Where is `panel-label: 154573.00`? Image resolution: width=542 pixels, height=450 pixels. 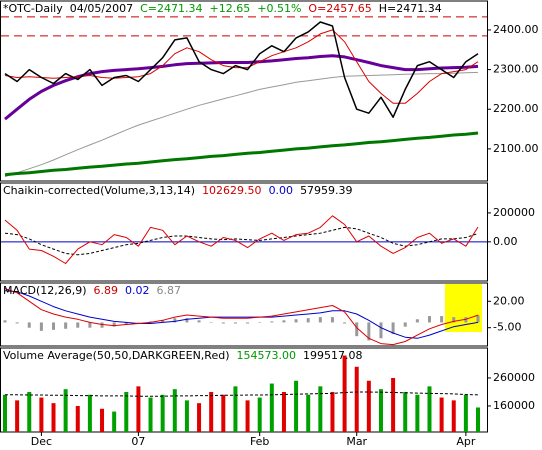
panel-label: 154573.00 is located at coordinates (267, 355).